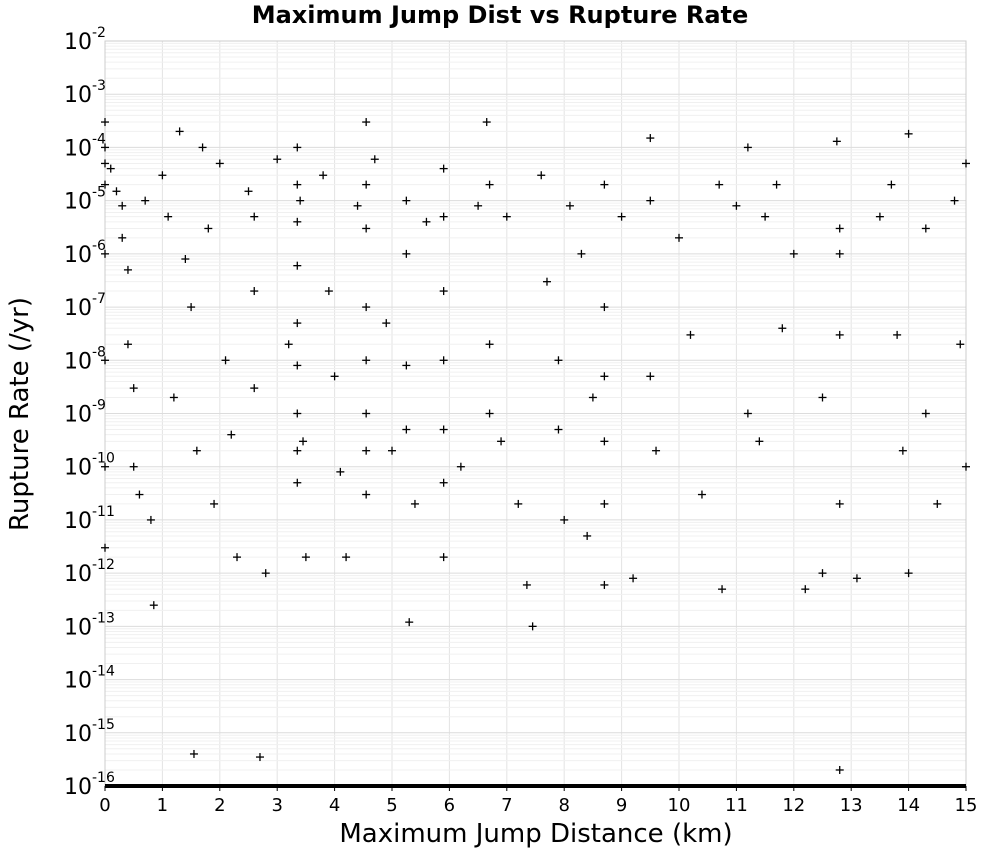 This screenshot has width=1000, height=850. Describe the element at coordinates (334, 805) in the screenshot. I see `x-tick-label: 4` at that location.